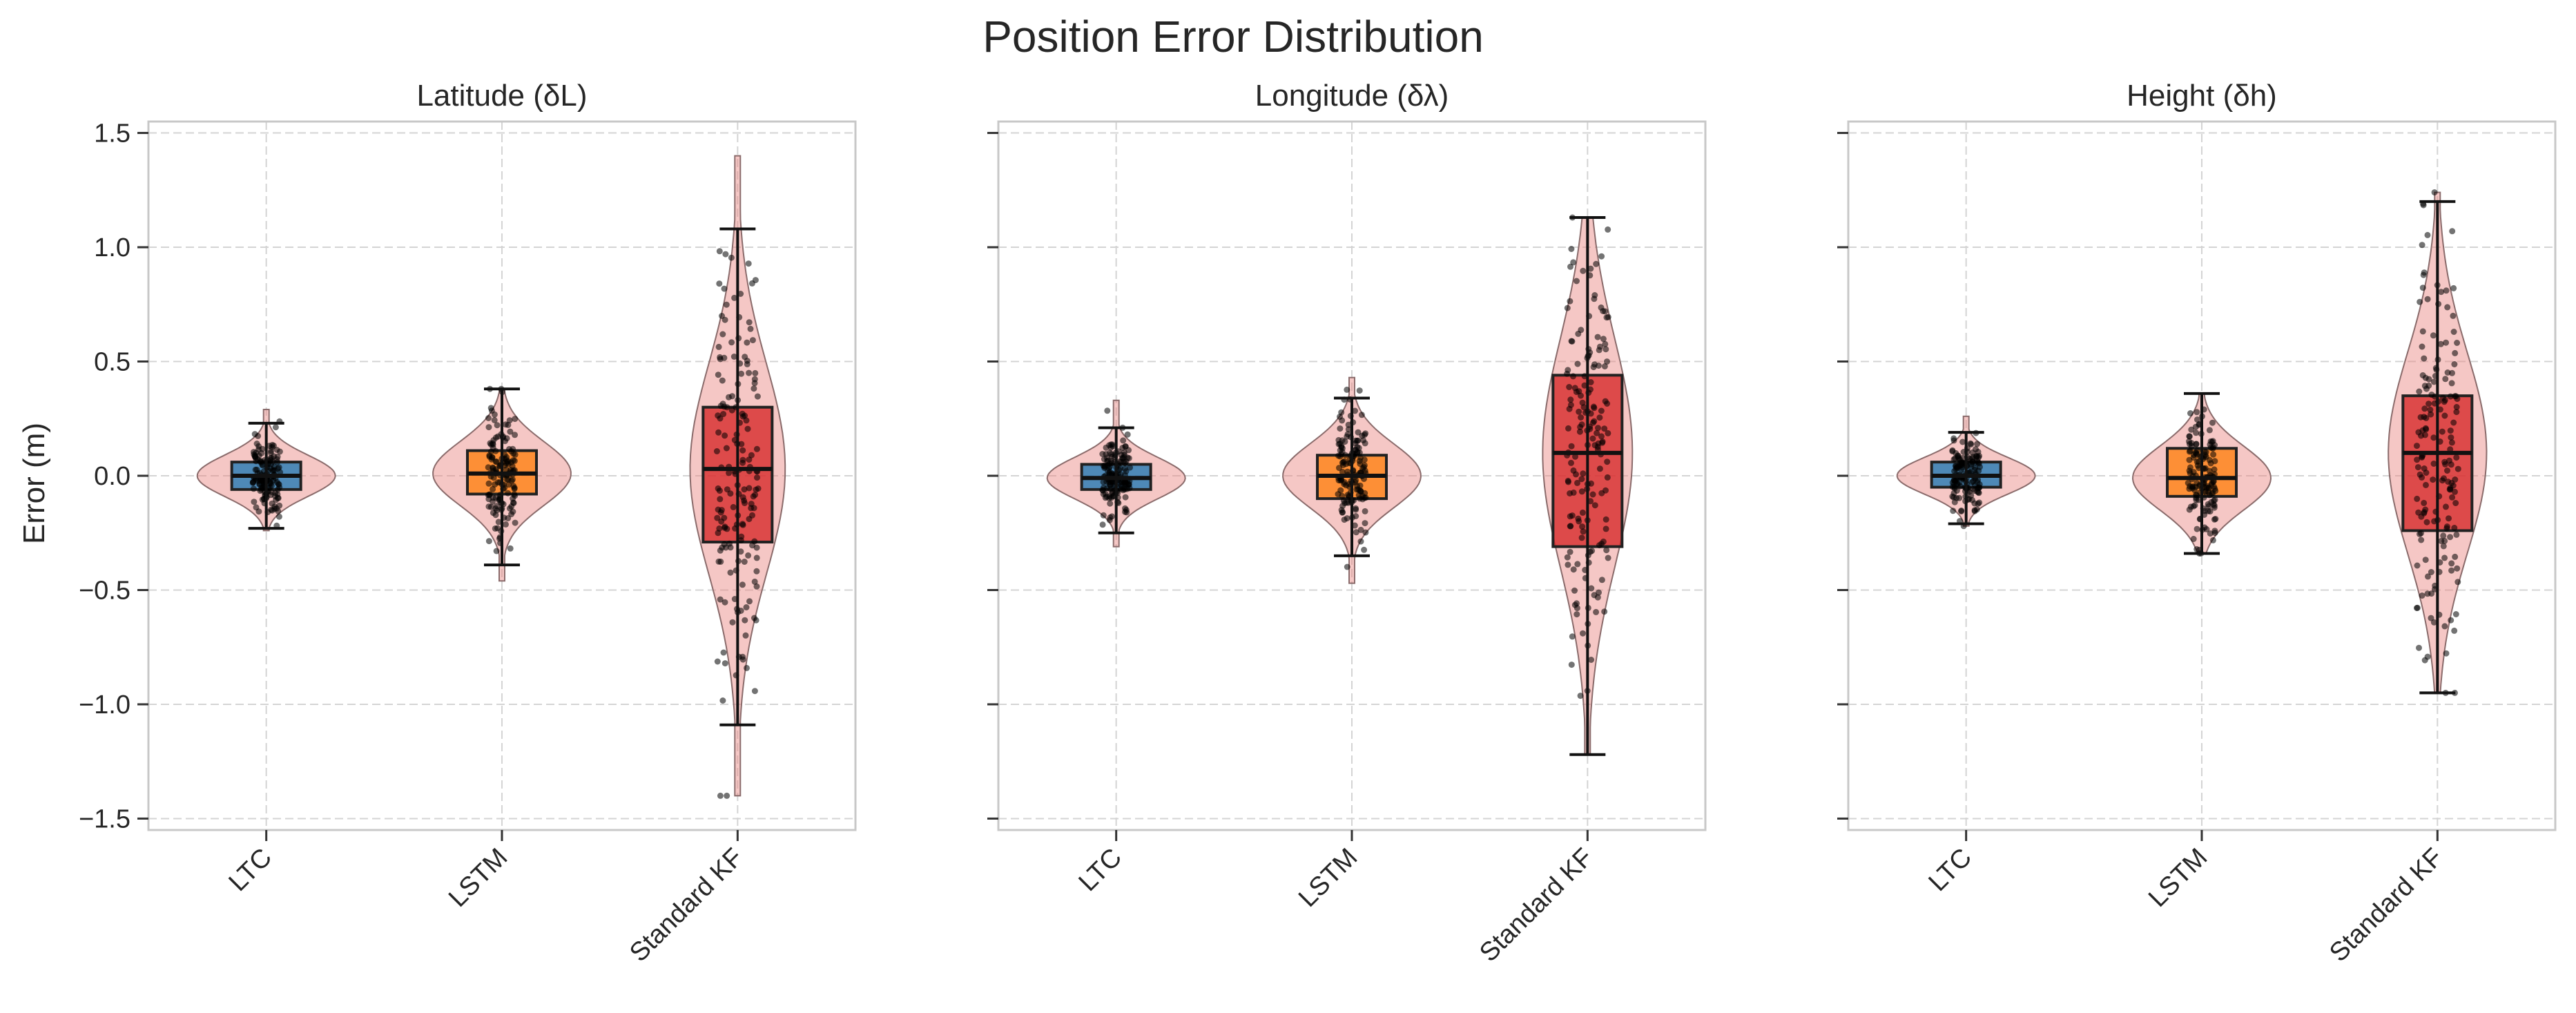 The image size is (2576, 1013). I want to click on series-ltc, so click(266, 470).